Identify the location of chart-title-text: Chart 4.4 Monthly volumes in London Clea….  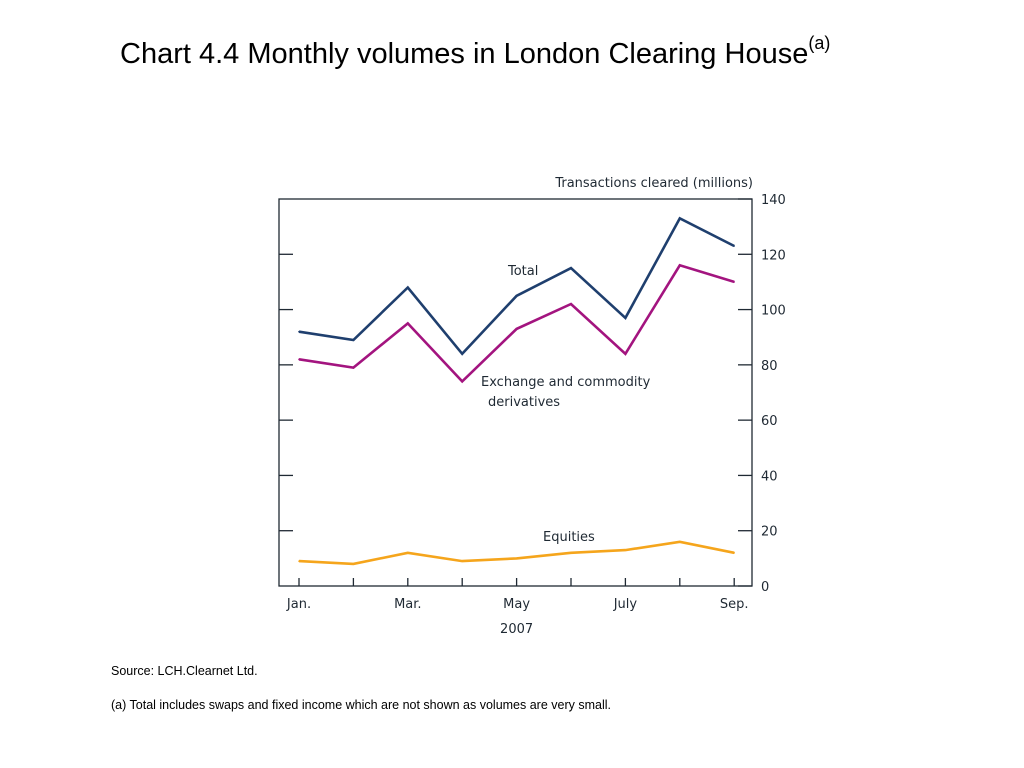
(464, 54).